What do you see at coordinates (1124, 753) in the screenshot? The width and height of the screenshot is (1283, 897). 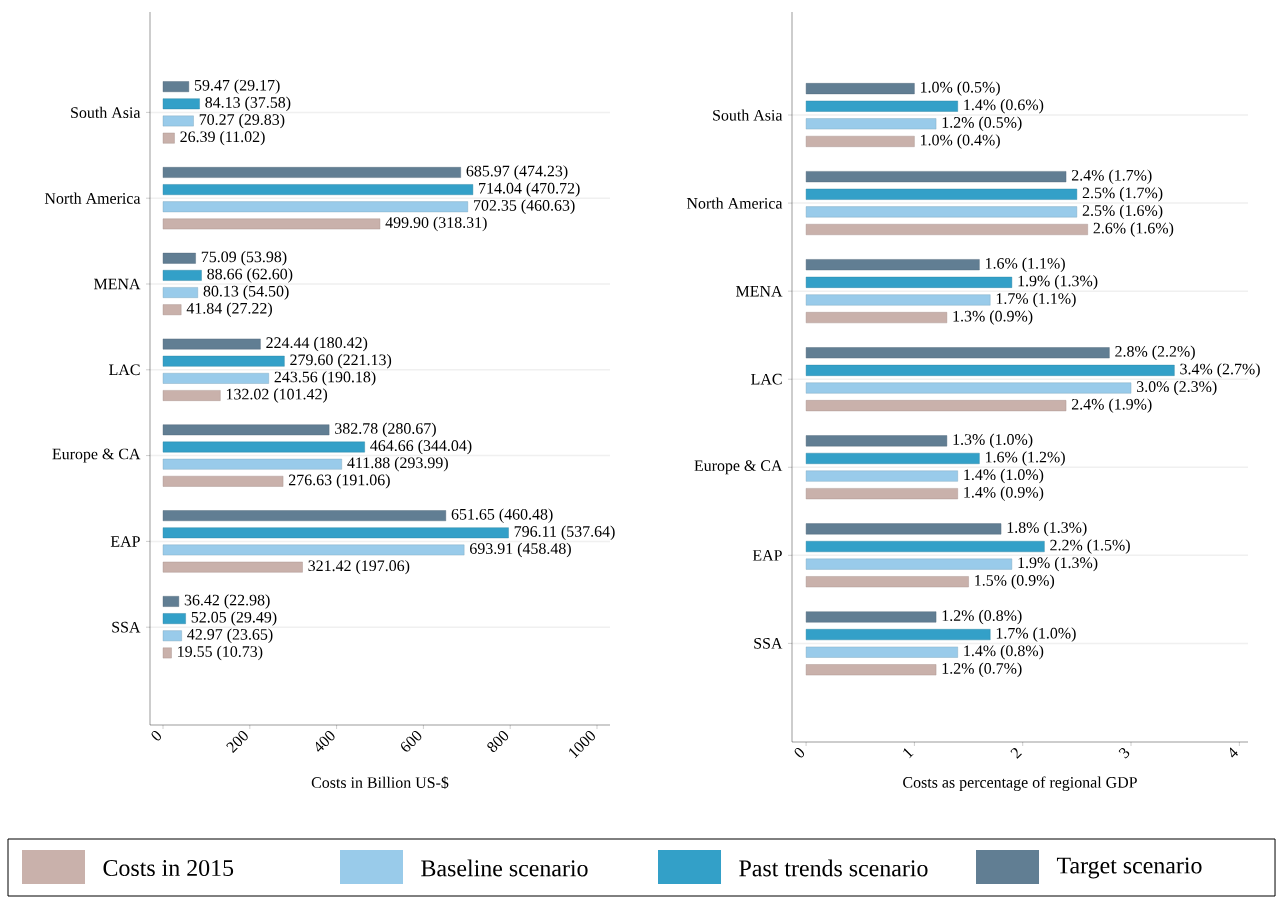 I see `x-tick-label: 3` at bounding box center [1124, 753].